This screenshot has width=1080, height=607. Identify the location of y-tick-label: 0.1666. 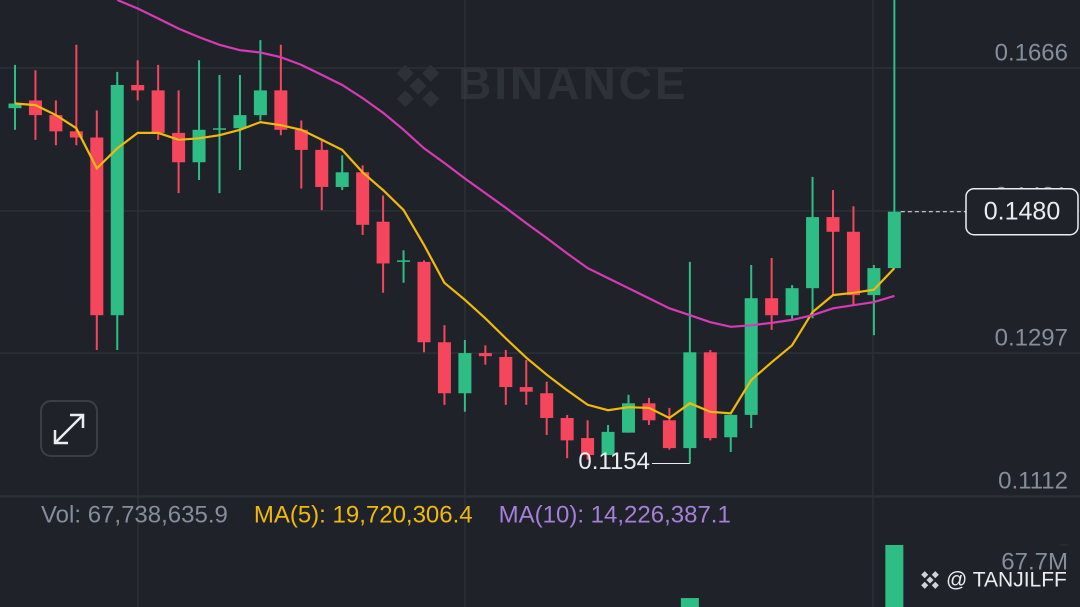
(1031, 52).